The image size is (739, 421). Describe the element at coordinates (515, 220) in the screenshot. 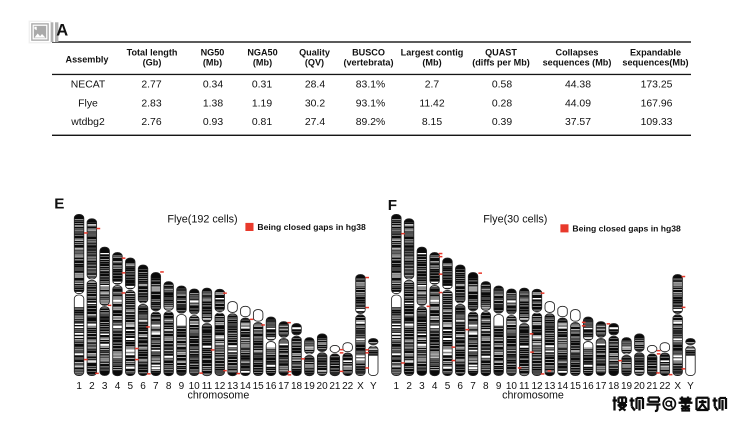

I see `svg-text: Flye(30 cells)` at that location.